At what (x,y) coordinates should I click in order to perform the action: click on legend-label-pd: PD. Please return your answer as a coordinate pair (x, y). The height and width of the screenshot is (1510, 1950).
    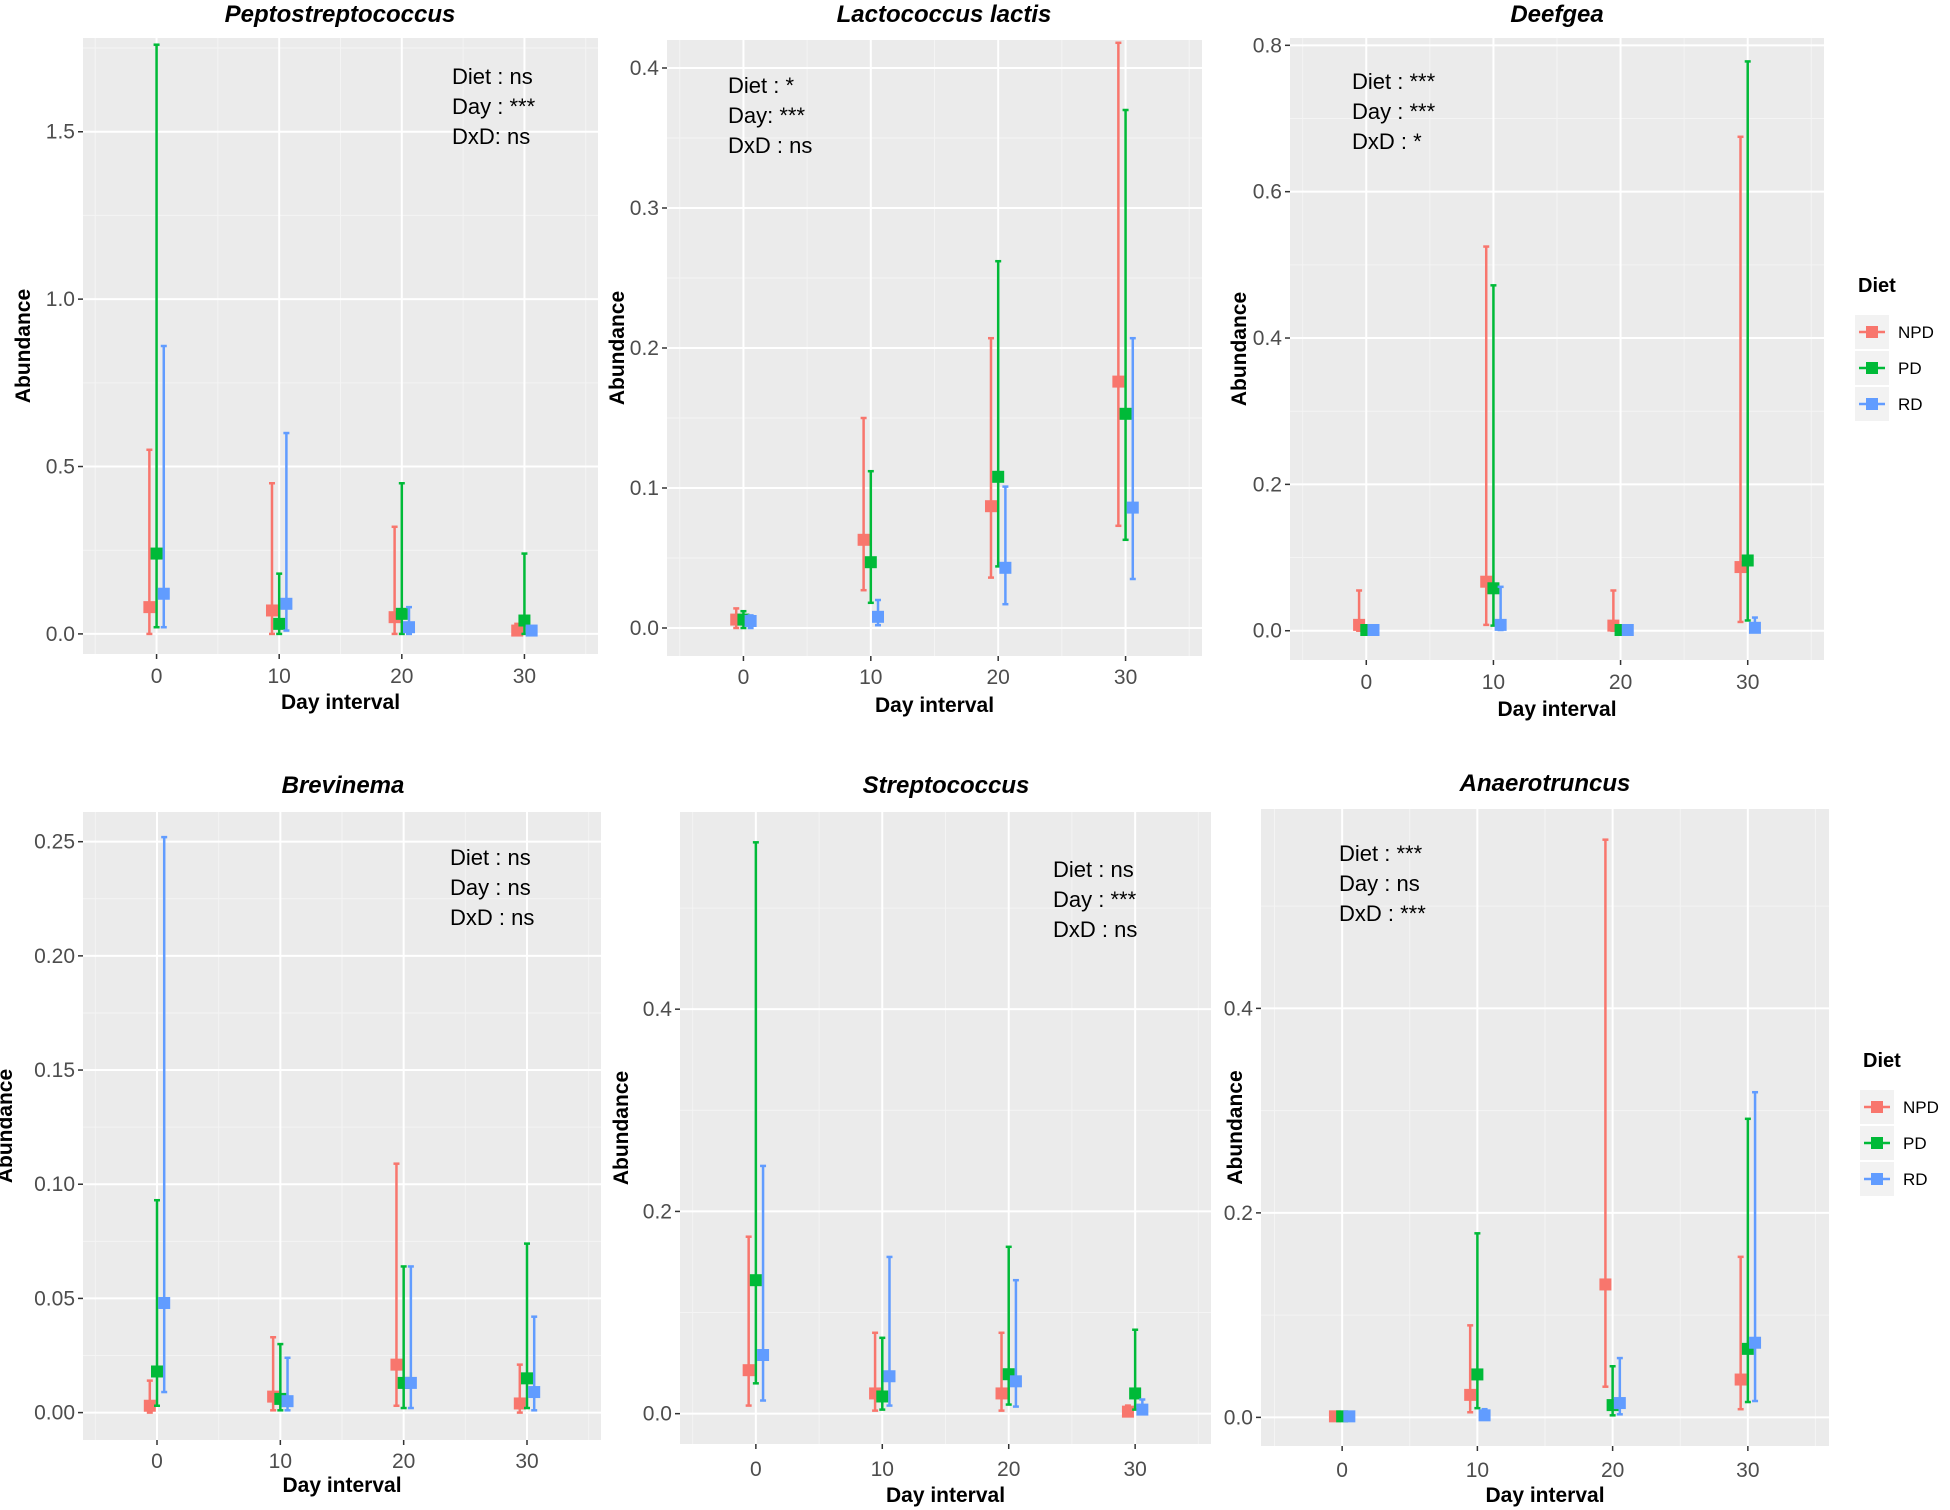
    Looking at the image, I should click on (1915, 1143).